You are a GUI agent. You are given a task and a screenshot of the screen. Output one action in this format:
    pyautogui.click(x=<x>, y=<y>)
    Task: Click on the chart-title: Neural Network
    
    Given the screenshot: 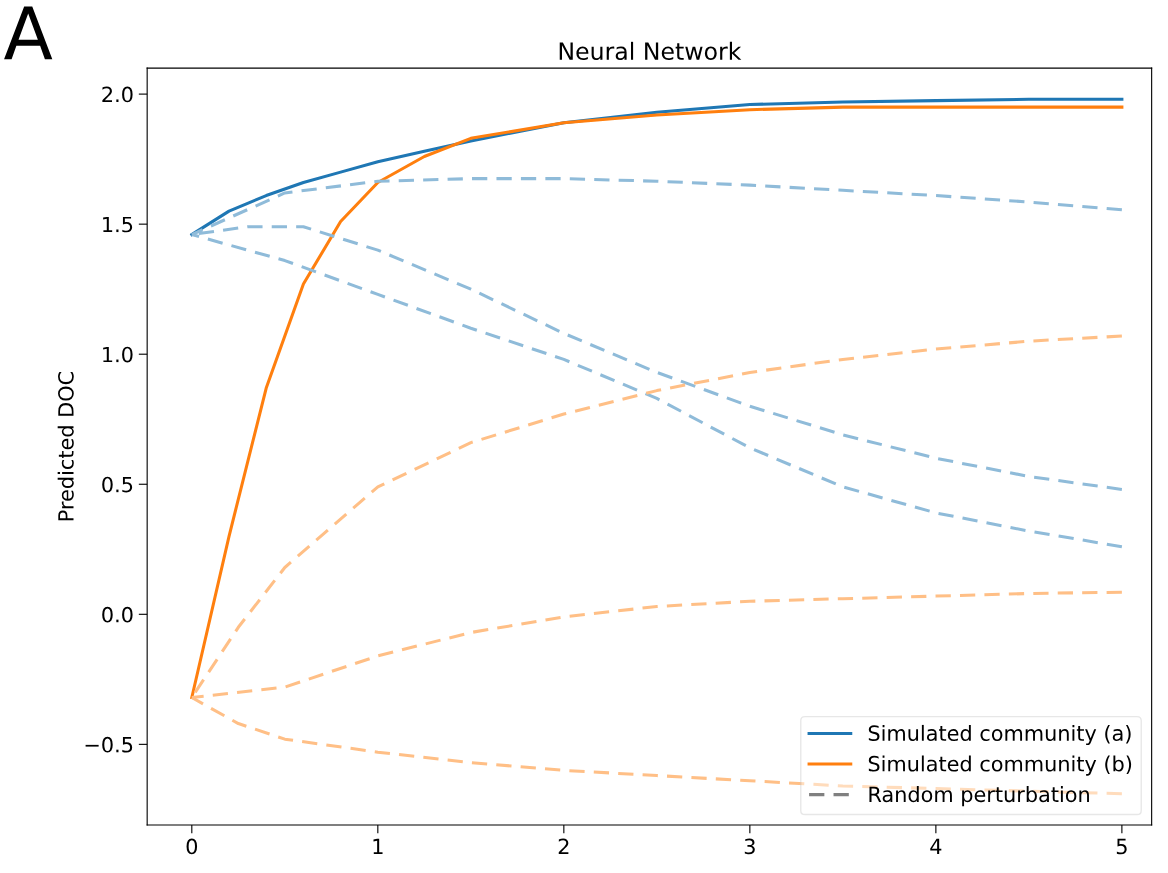 What is the action you would take?
    pyautogui.click(x=650, y=51)
    